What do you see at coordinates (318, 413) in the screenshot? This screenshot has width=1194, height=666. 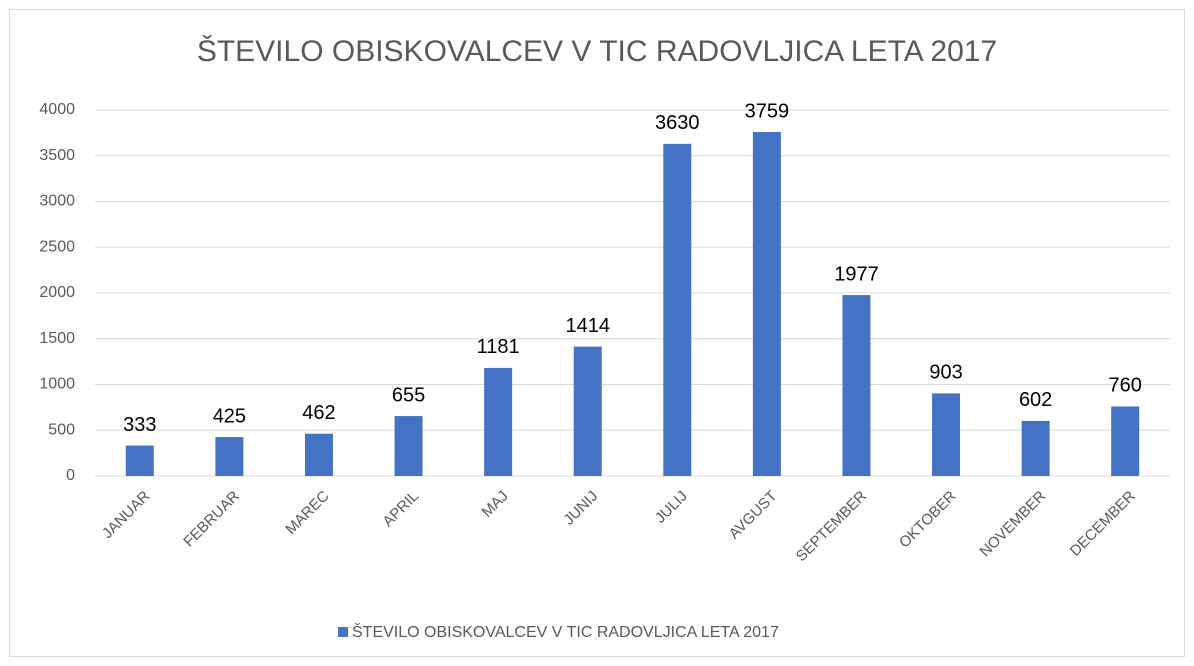 I see `data-label: 462` at bounding box center [318, 413].